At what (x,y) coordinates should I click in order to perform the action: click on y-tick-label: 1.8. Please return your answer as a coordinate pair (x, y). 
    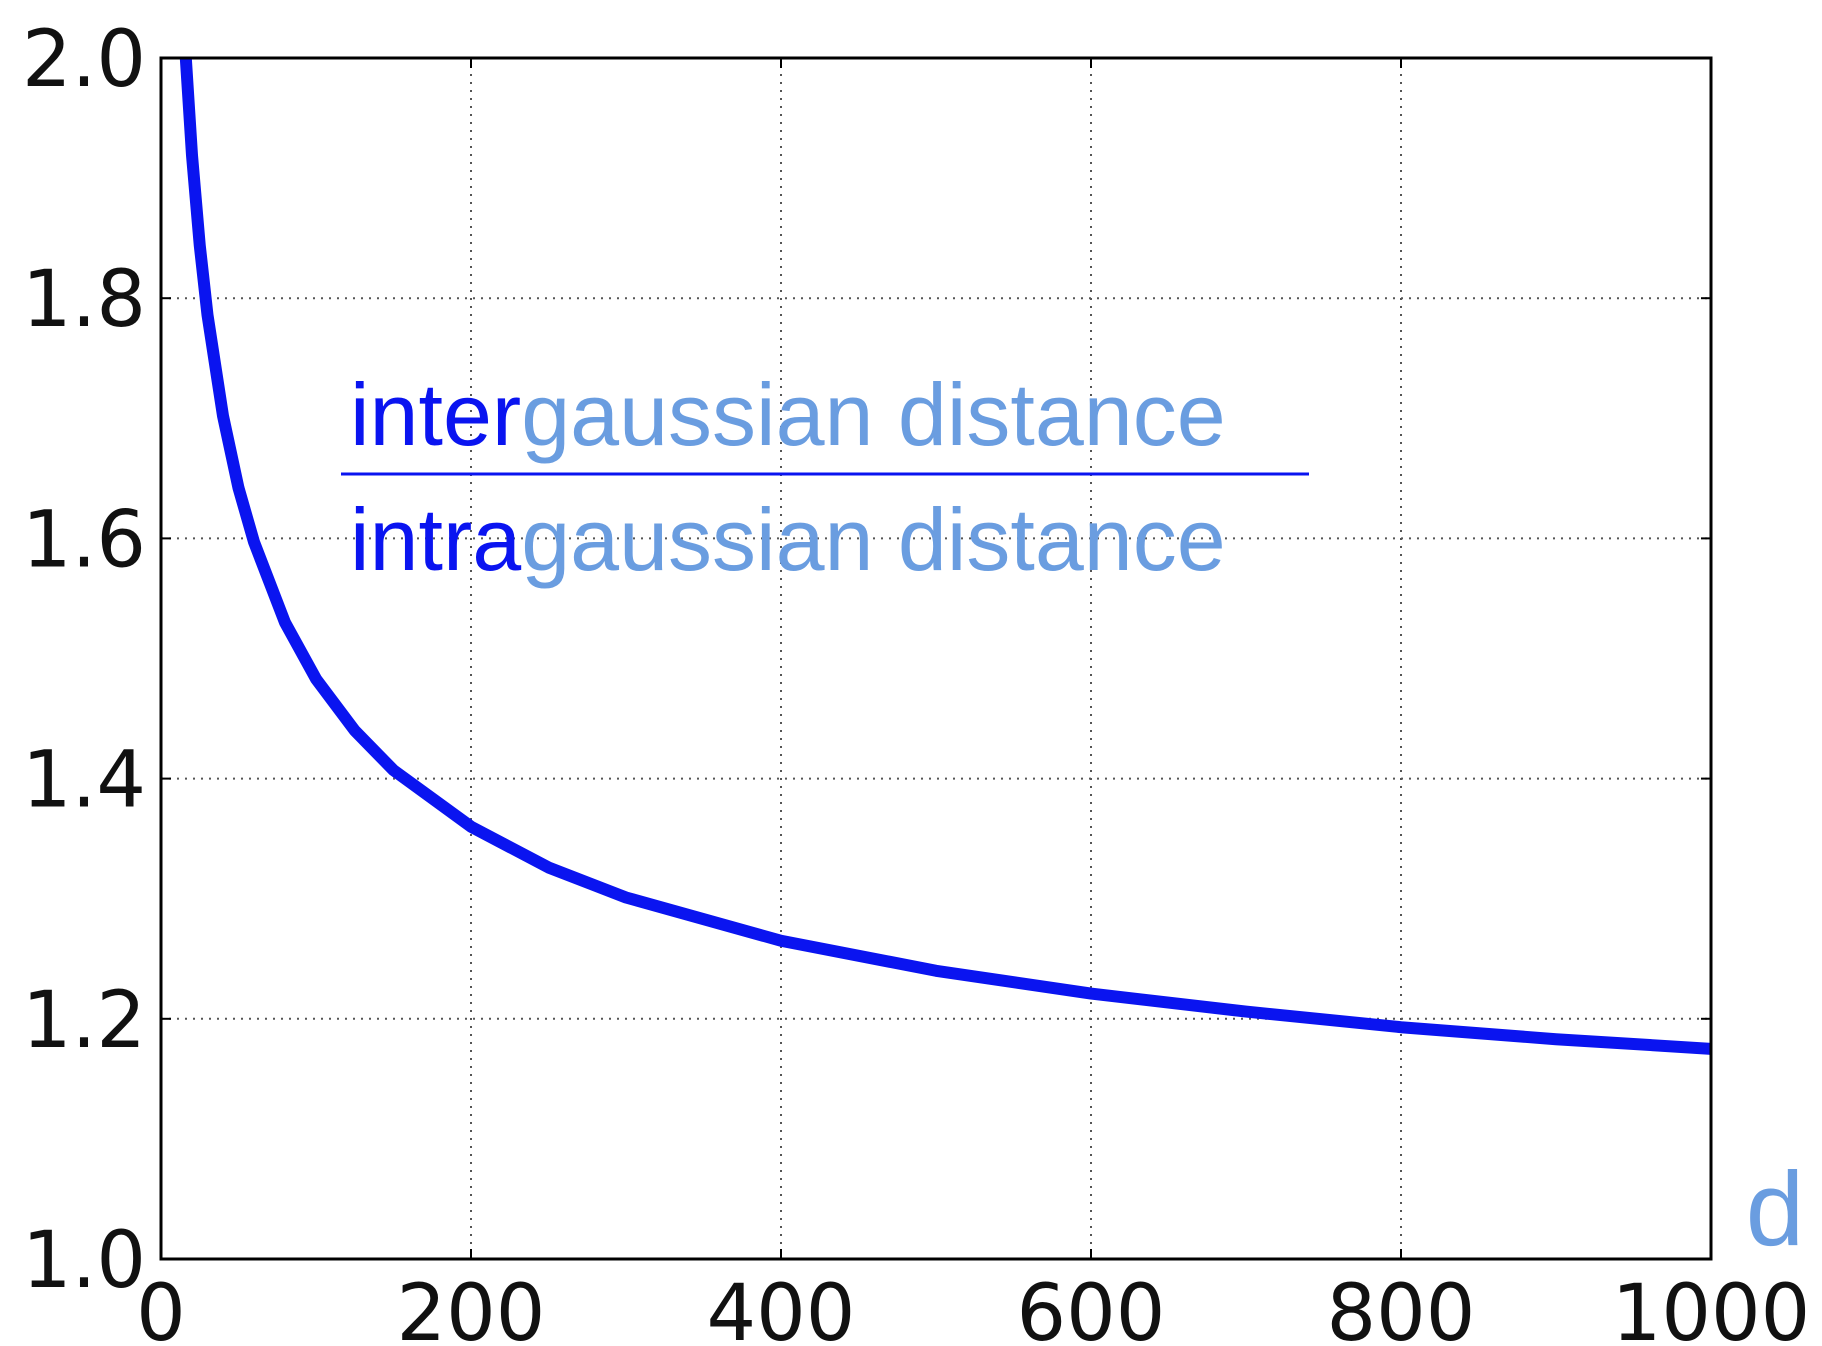
    Looking at the image, I should click on (84, 300).